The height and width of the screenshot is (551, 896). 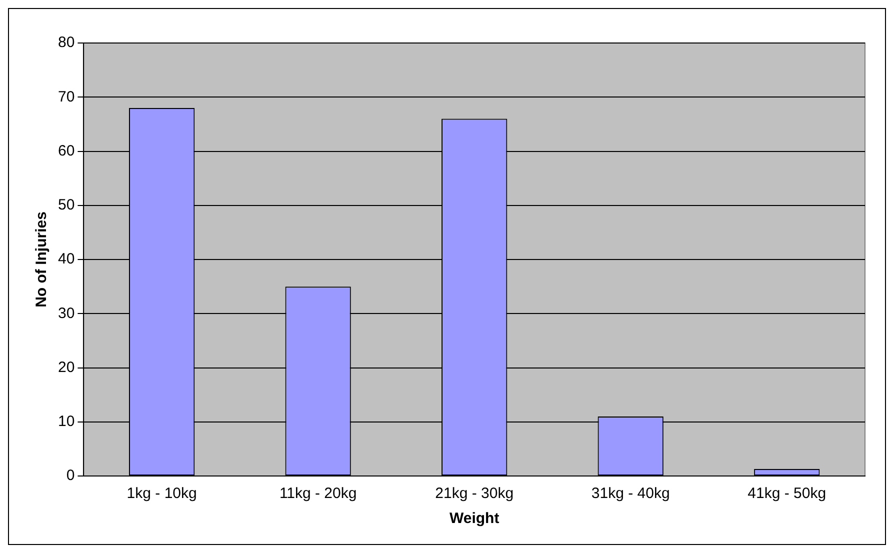 What do you see at coordinates (70, 475) in the screenshot?
I see `y-tick-label: 0` at bounding box center [70, 475].